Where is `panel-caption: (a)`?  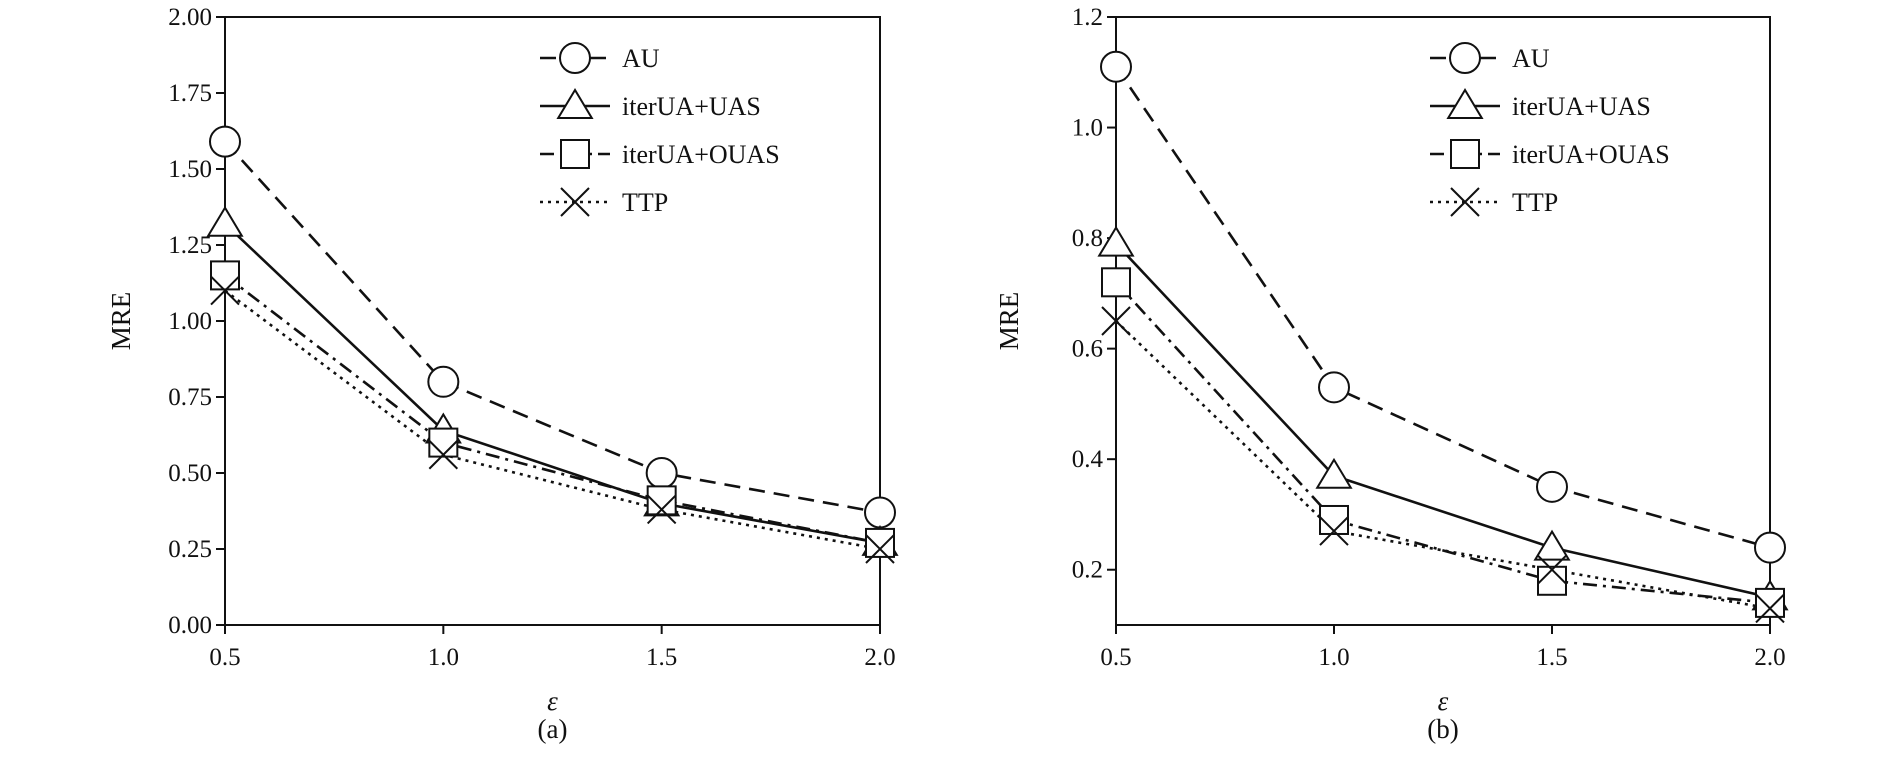
panel-caption: (a) is located at coordinates (553, 729).